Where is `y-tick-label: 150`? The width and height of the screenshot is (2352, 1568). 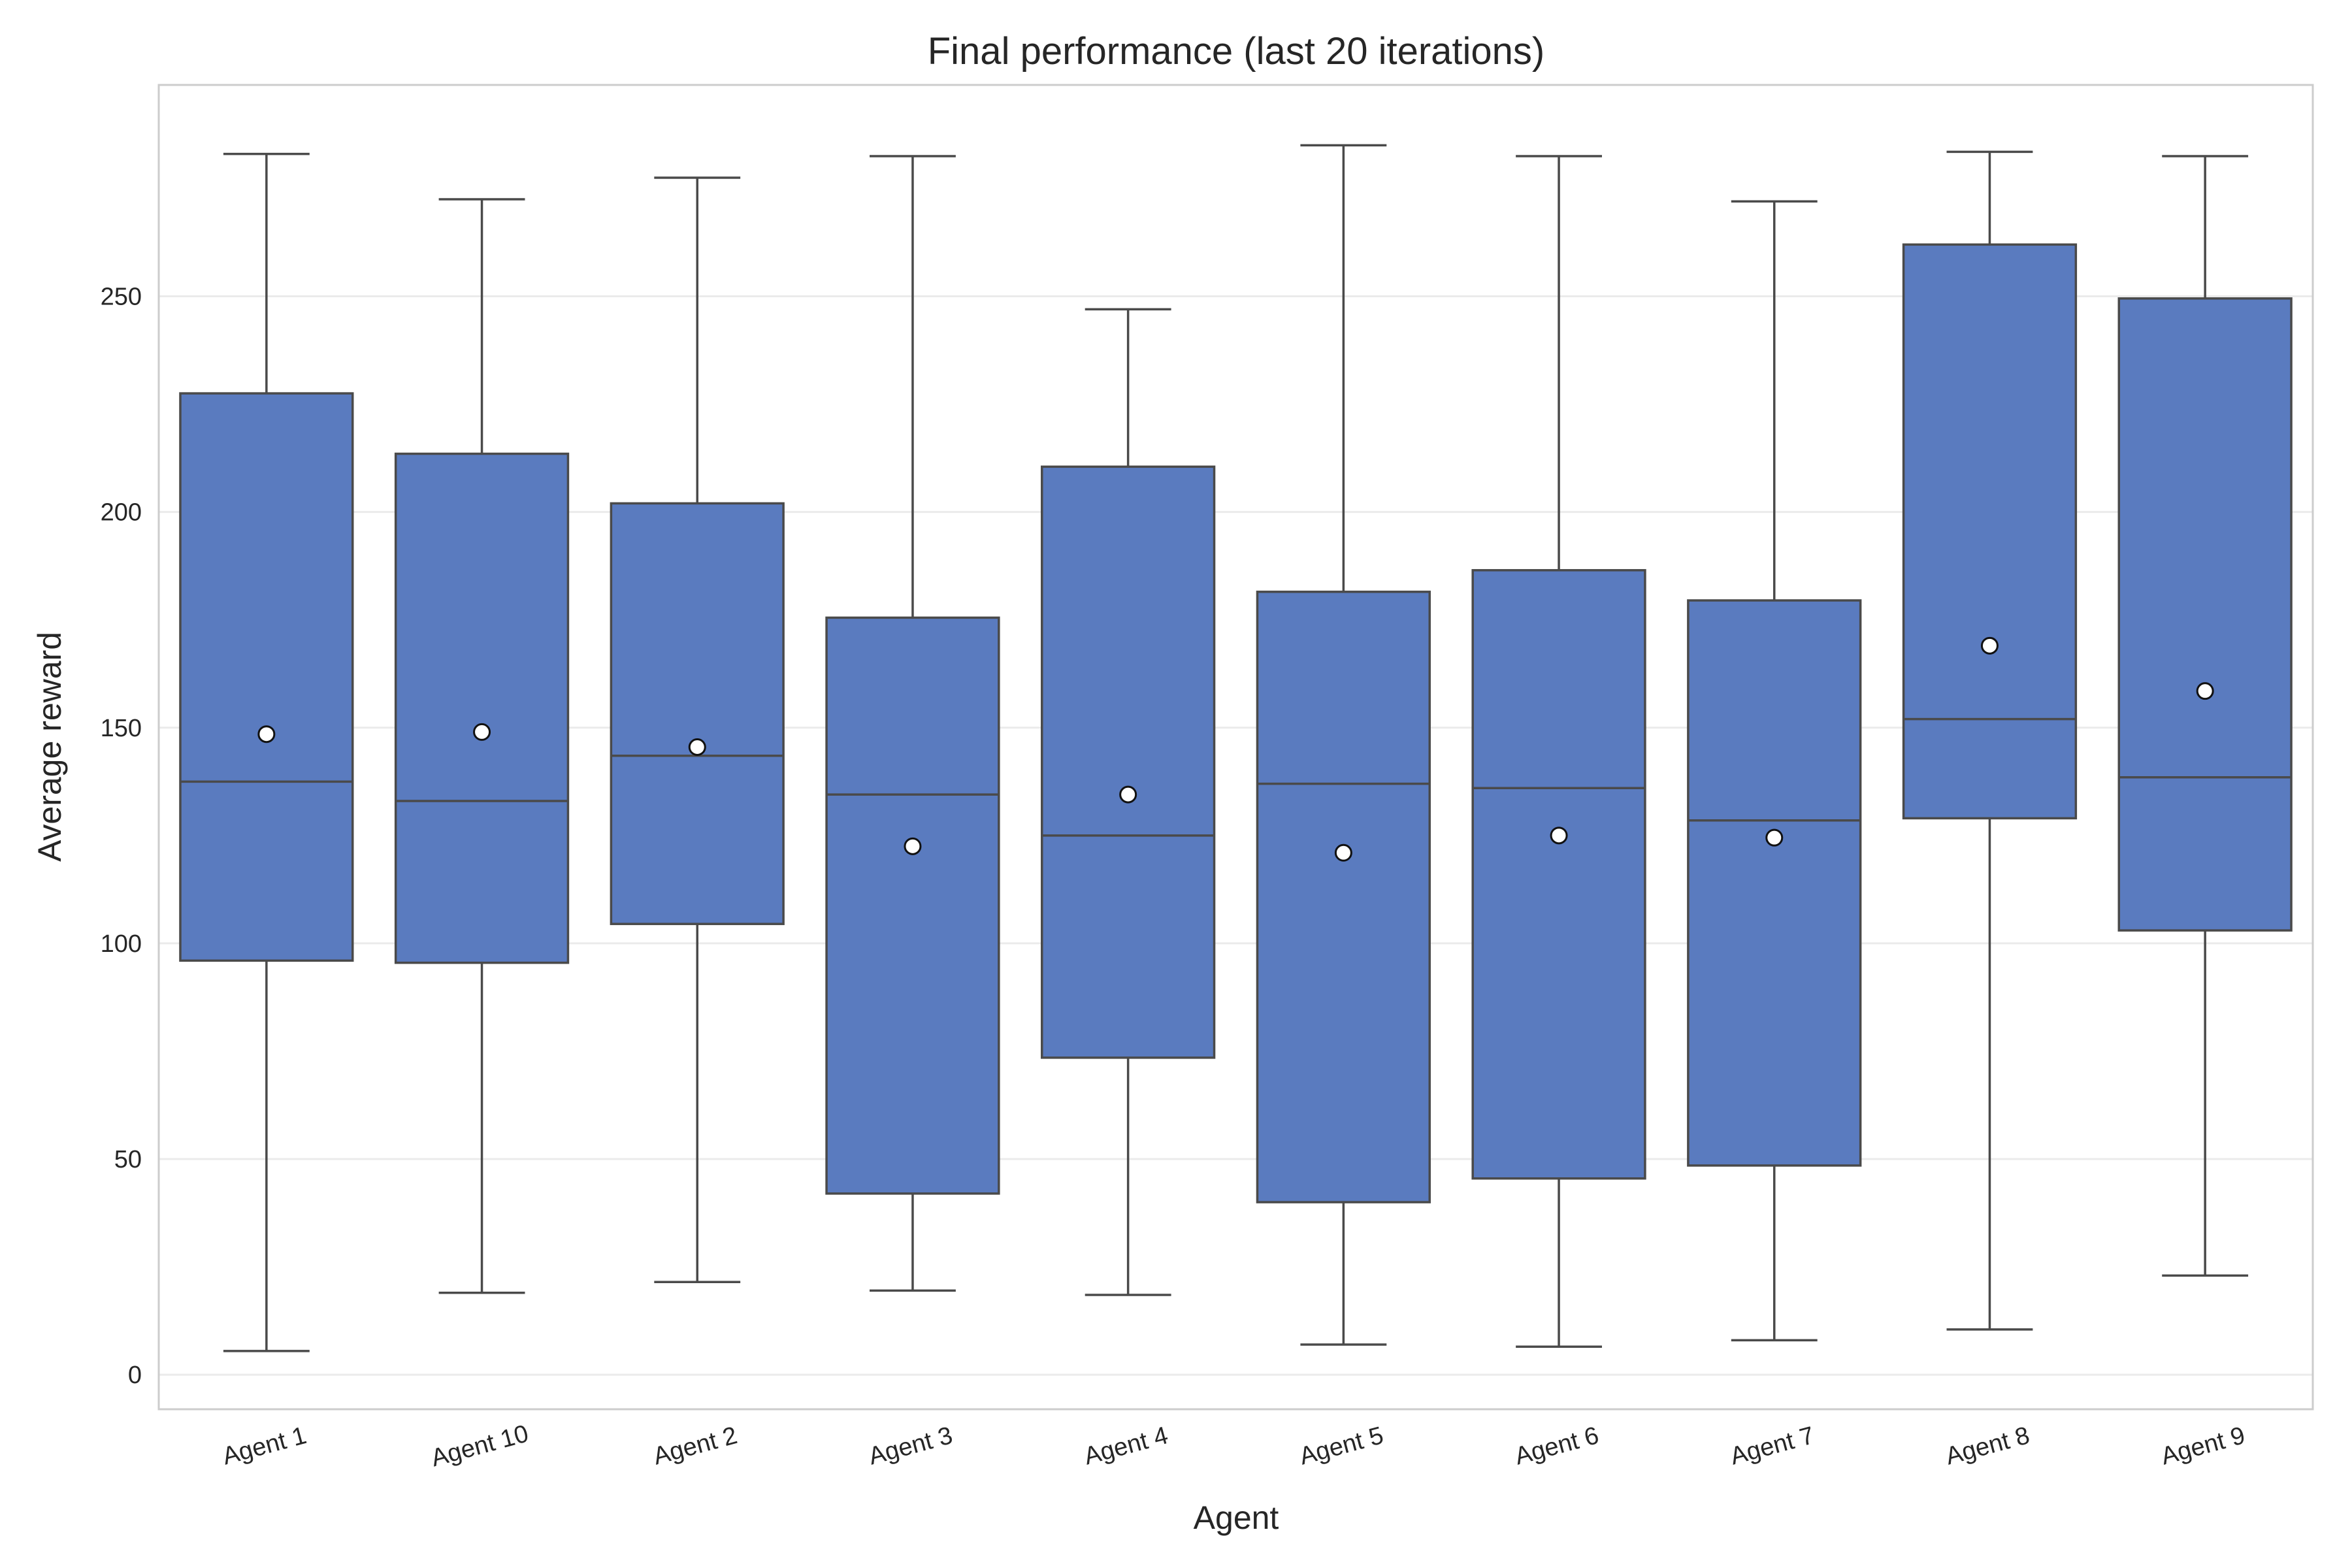 y-tick-label: 150 is located at coordinates (121, 728).